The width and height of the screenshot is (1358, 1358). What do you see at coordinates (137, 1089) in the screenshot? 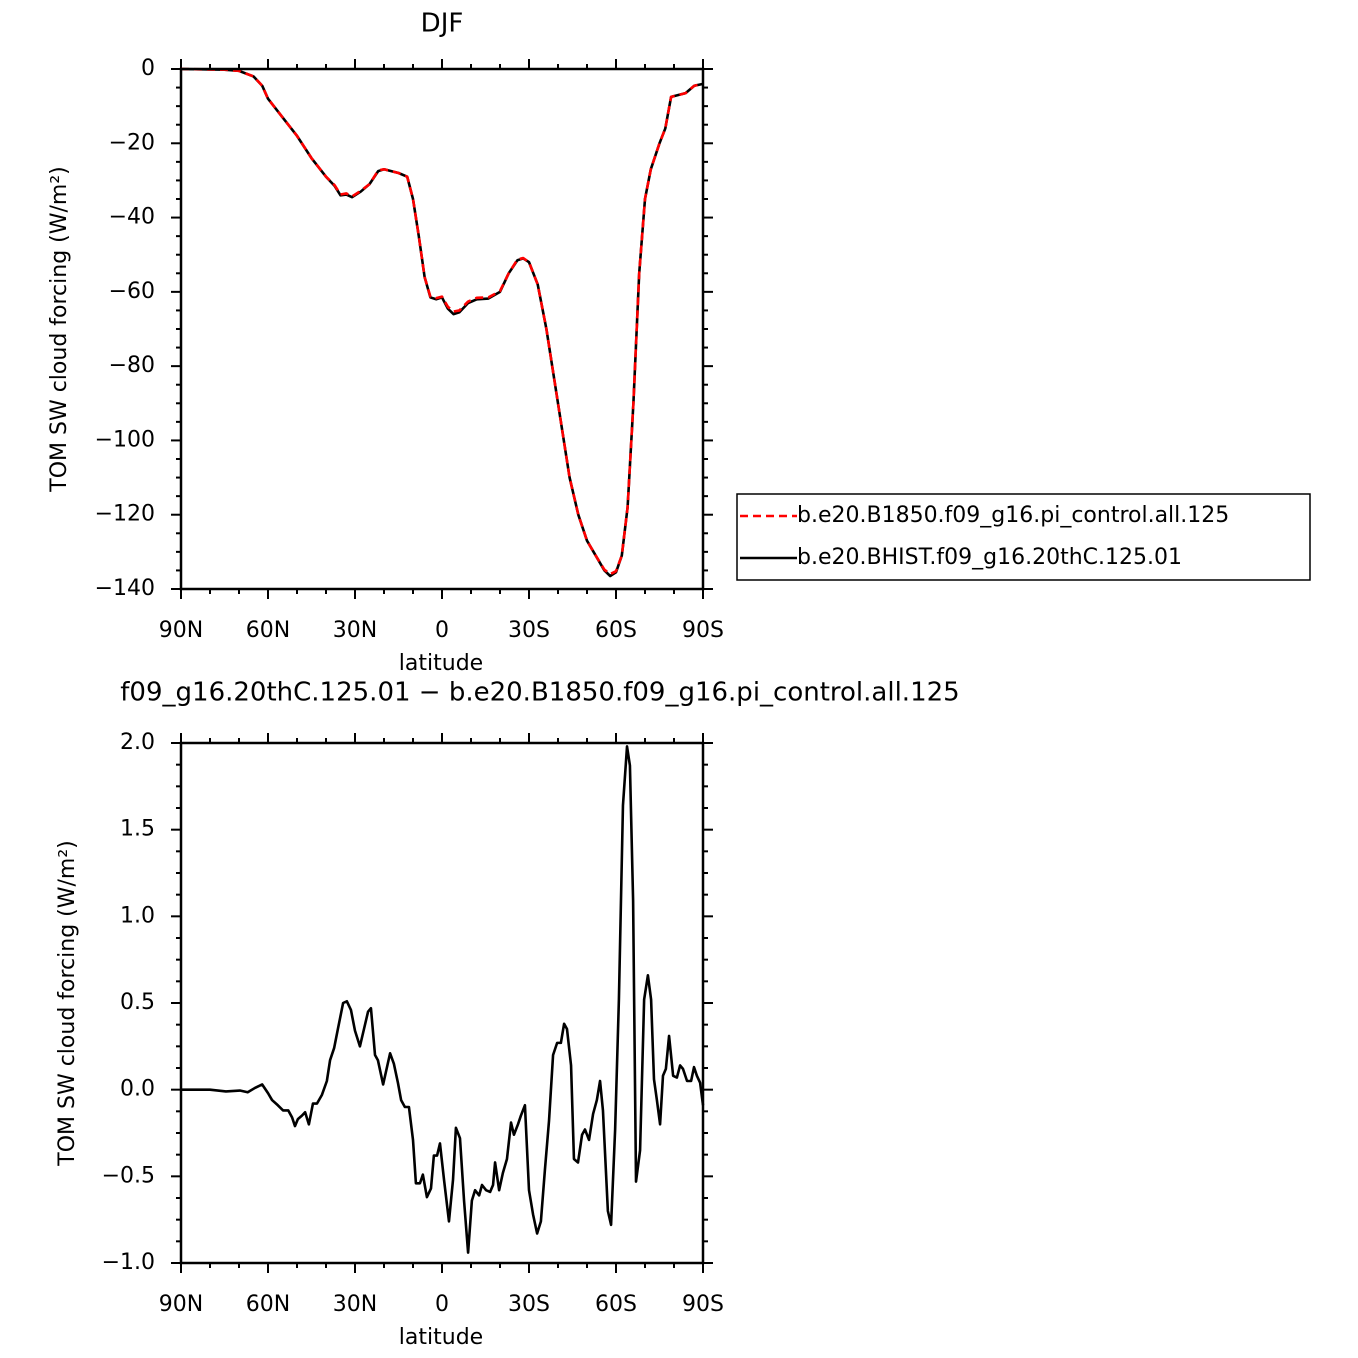
I see `y-tick-label: 0.0` at bounding box center [137, 1089].